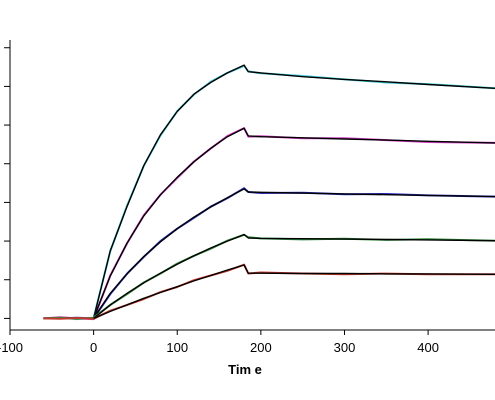 This screenshot has height=400, width=495. What do you see at coordinates (7, 183) in the screenshot?
I see `y-axis-ticks` at bounding box center [7, 183].